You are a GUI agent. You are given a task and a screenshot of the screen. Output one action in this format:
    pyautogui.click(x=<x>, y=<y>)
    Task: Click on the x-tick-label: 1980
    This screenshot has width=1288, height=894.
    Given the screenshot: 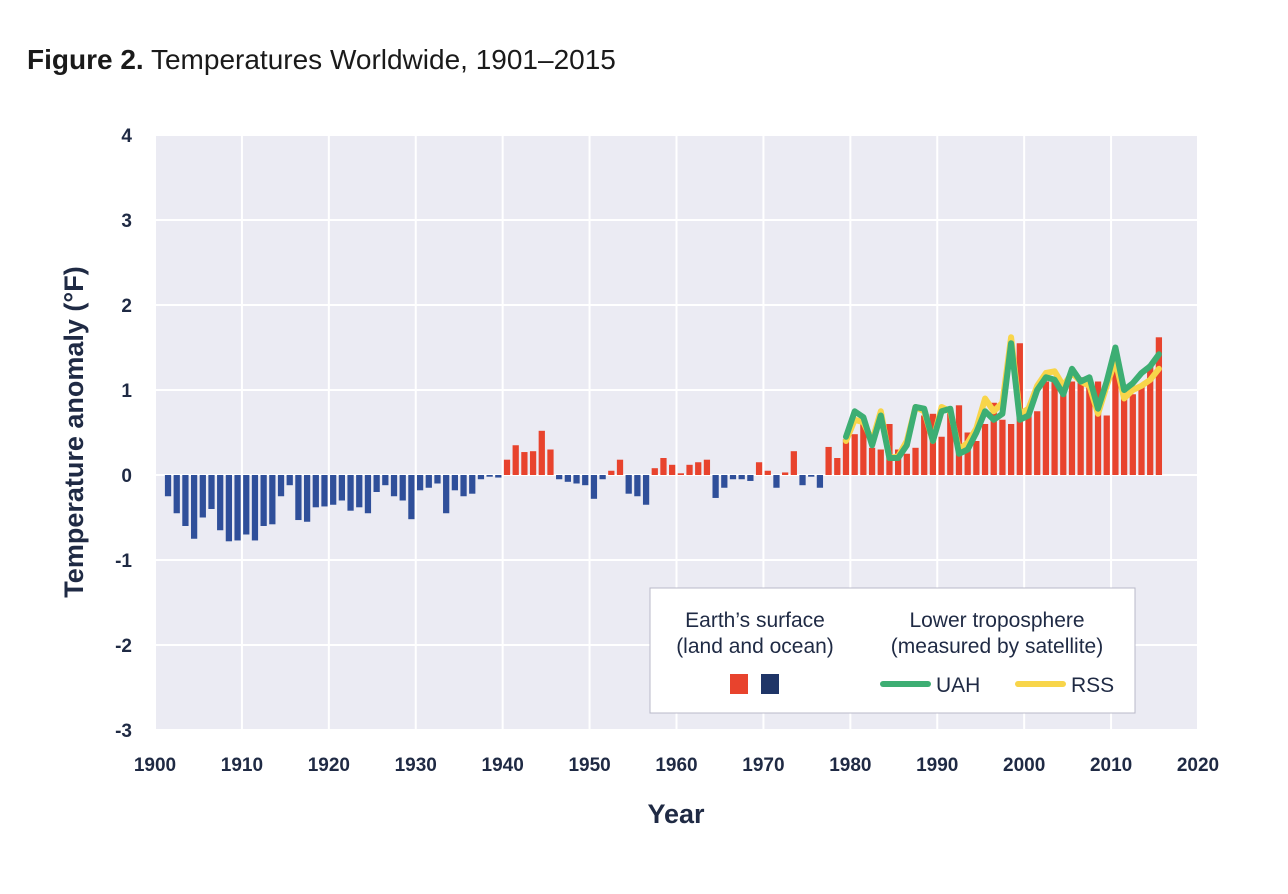 What is the action you would take?
    pyautogui.click(x=850, y=765)
    